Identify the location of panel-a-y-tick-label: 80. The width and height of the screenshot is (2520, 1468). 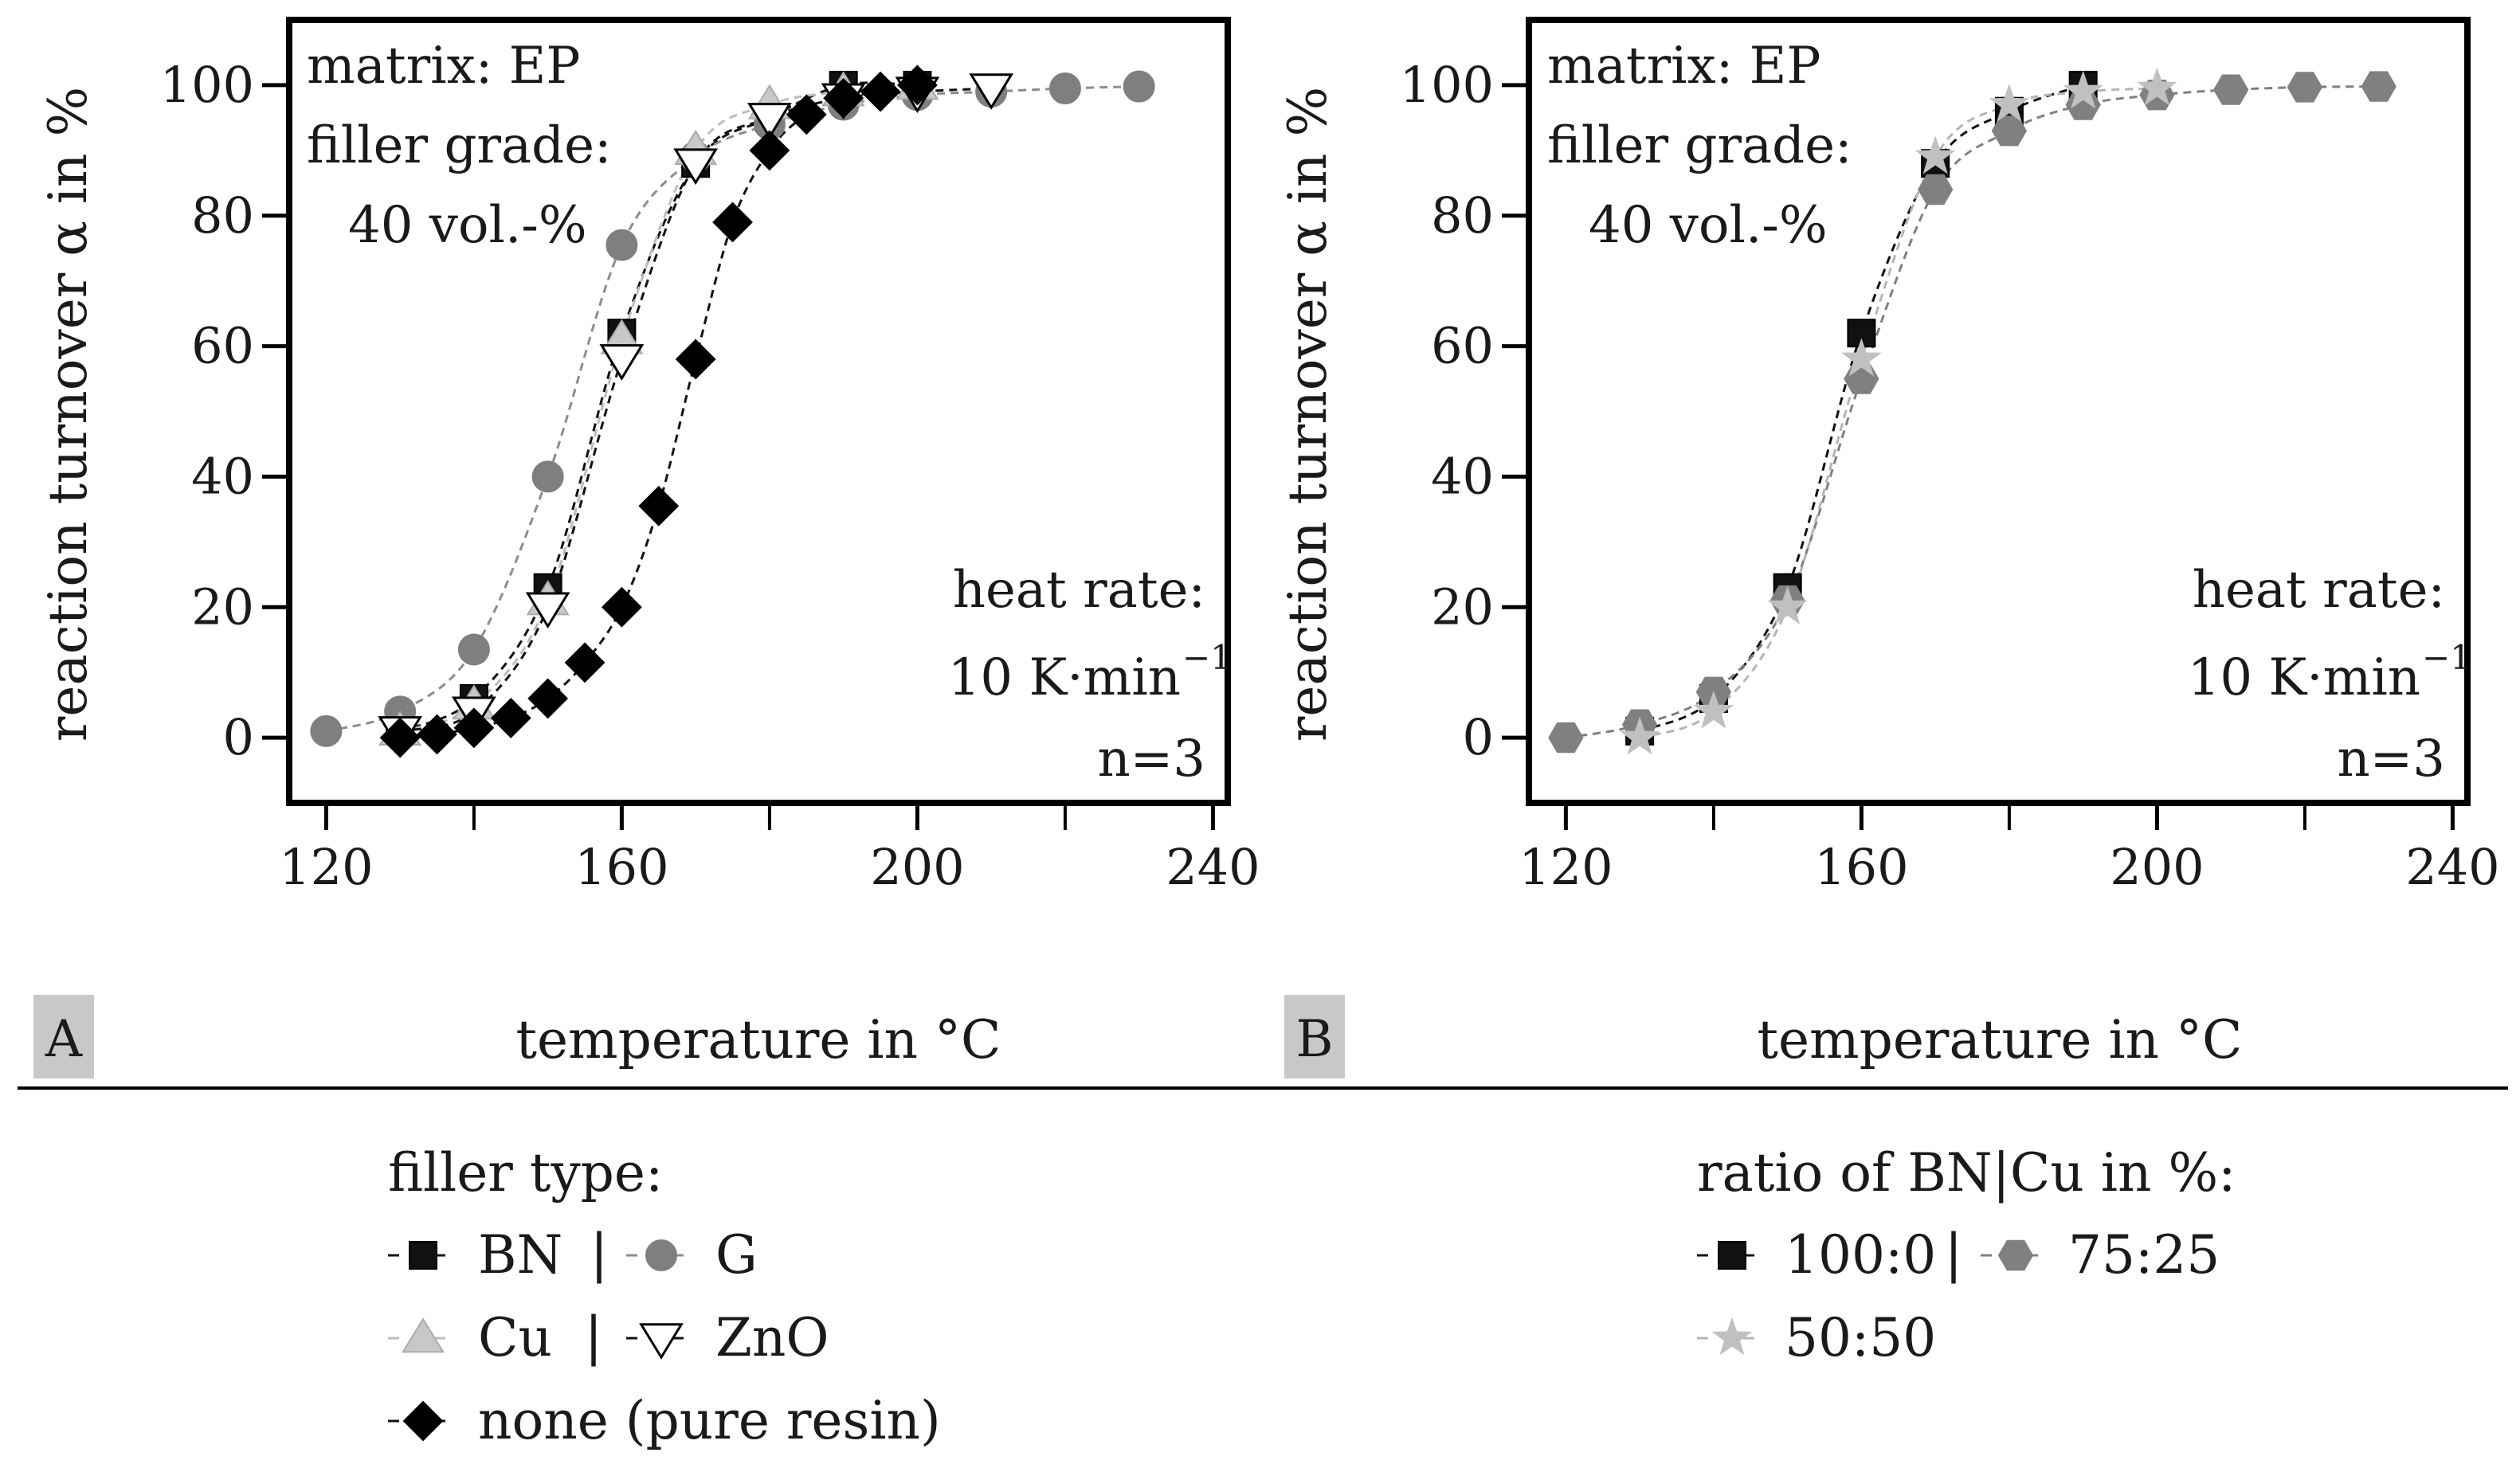
(222, 216).